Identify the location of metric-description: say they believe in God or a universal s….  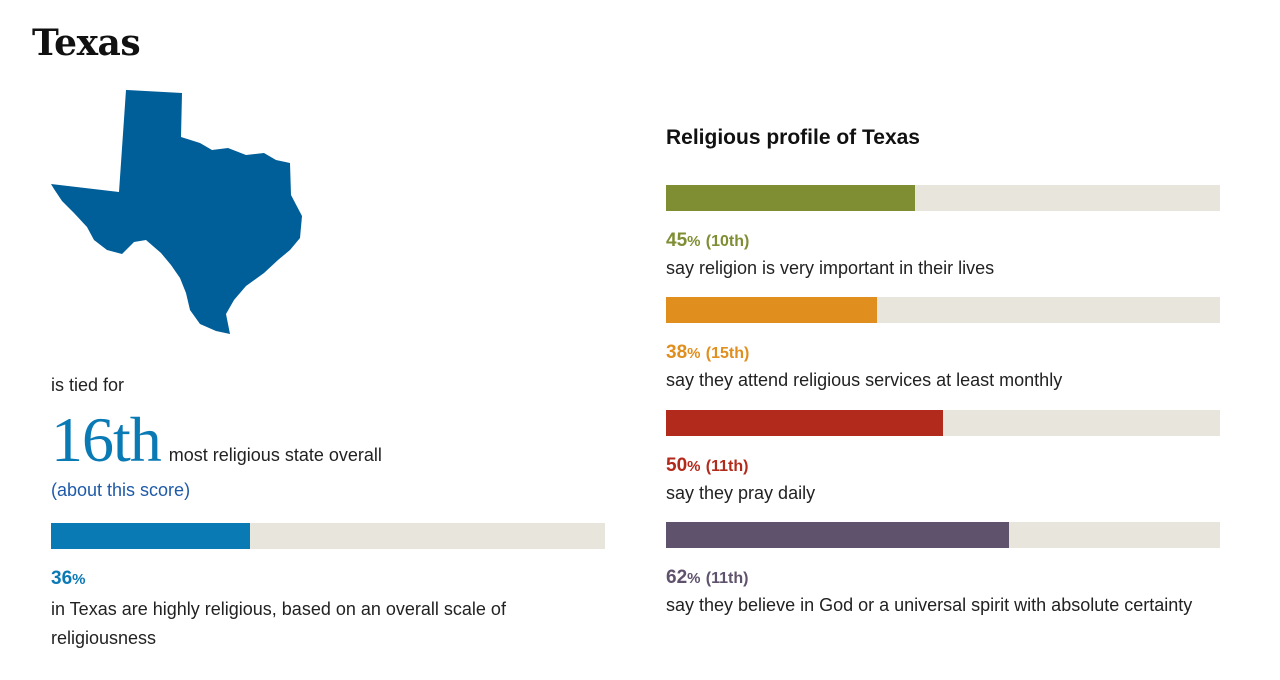
(929, 605).